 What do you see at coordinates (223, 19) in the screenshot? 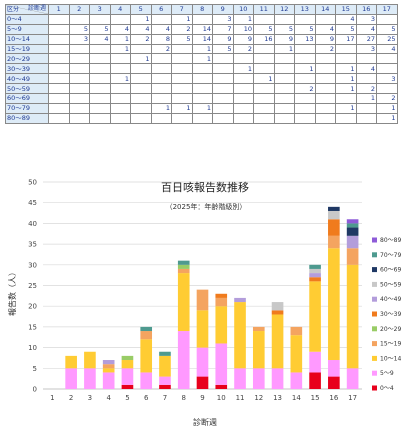
I see `table-cell: 3` at bounding box center [223, 19].